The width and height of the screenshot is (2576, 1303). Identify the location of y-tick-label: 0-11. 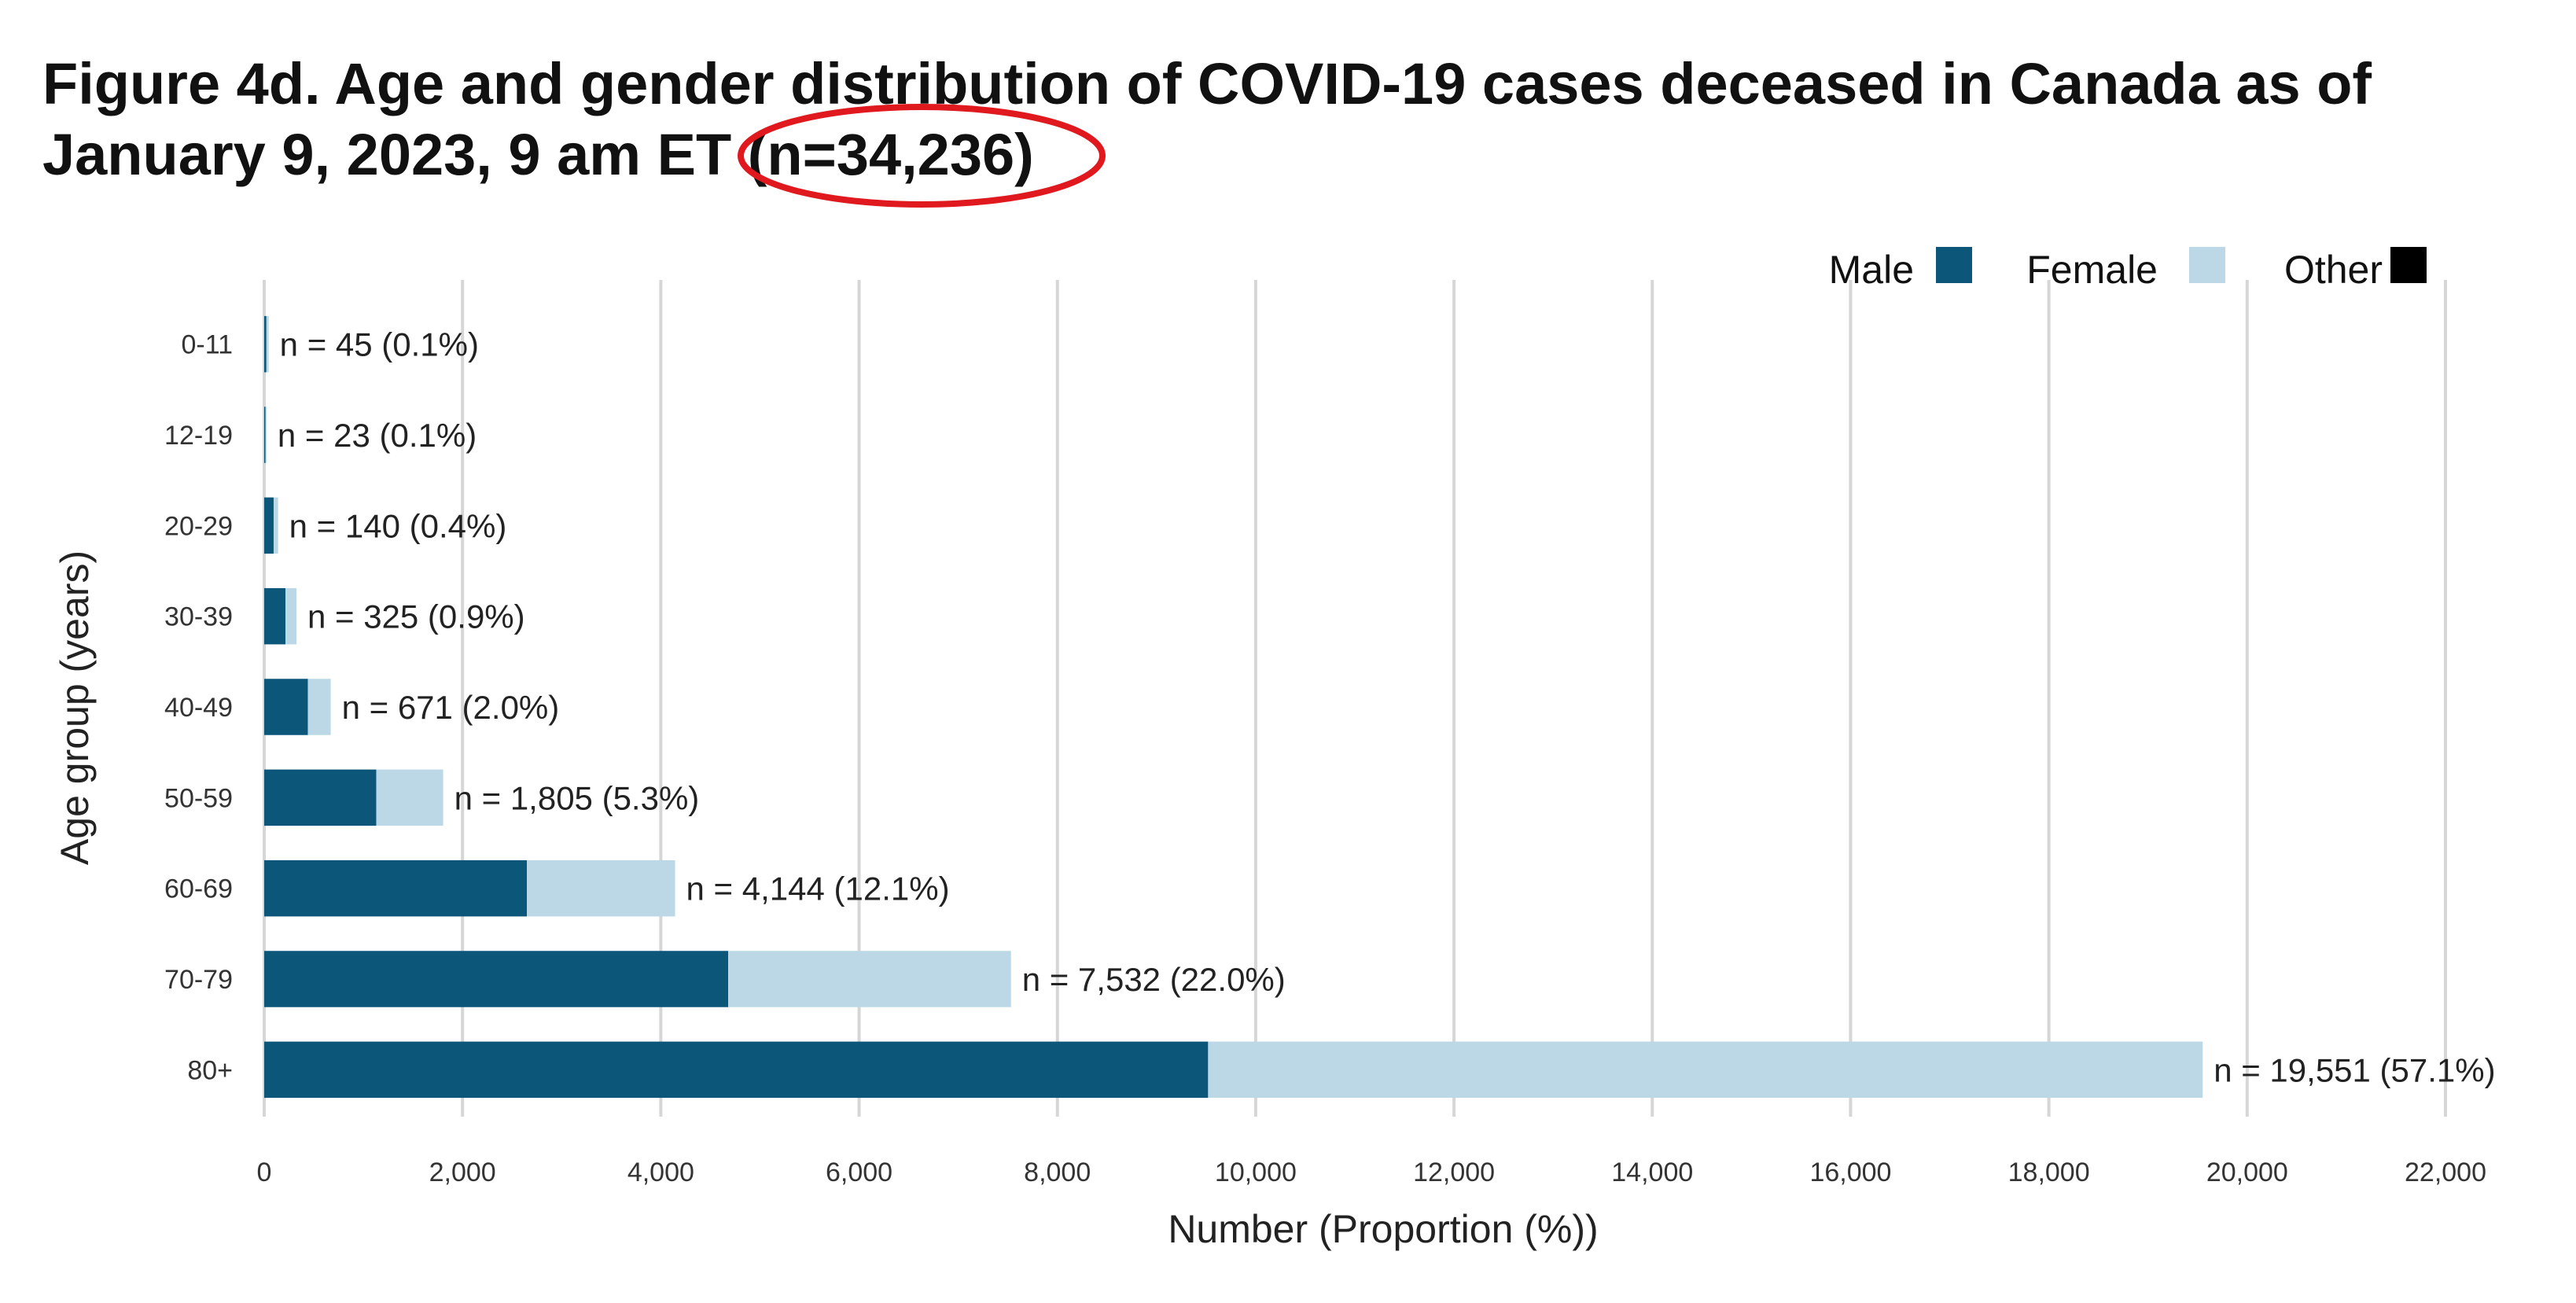
(207, 345).